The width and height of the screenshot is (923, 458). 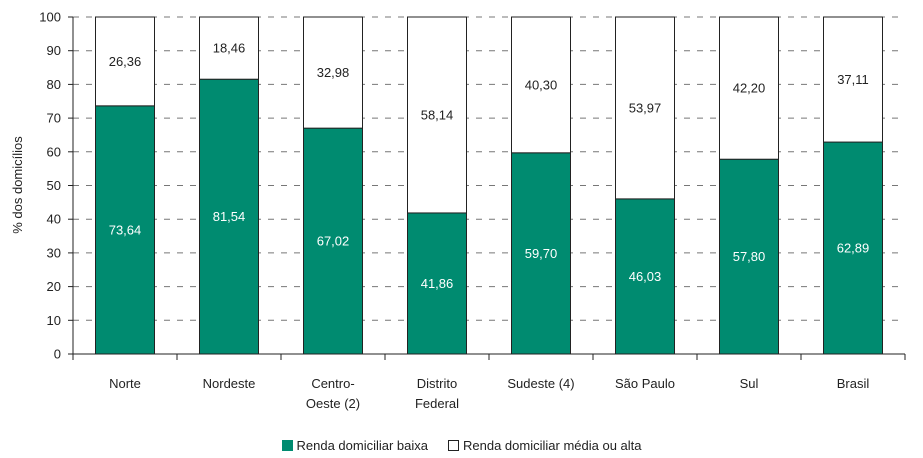 What do you see at coordinates (50, 17) in the screenshot?
I see `y-tick-label: 100` at bounding box center [50, 17].